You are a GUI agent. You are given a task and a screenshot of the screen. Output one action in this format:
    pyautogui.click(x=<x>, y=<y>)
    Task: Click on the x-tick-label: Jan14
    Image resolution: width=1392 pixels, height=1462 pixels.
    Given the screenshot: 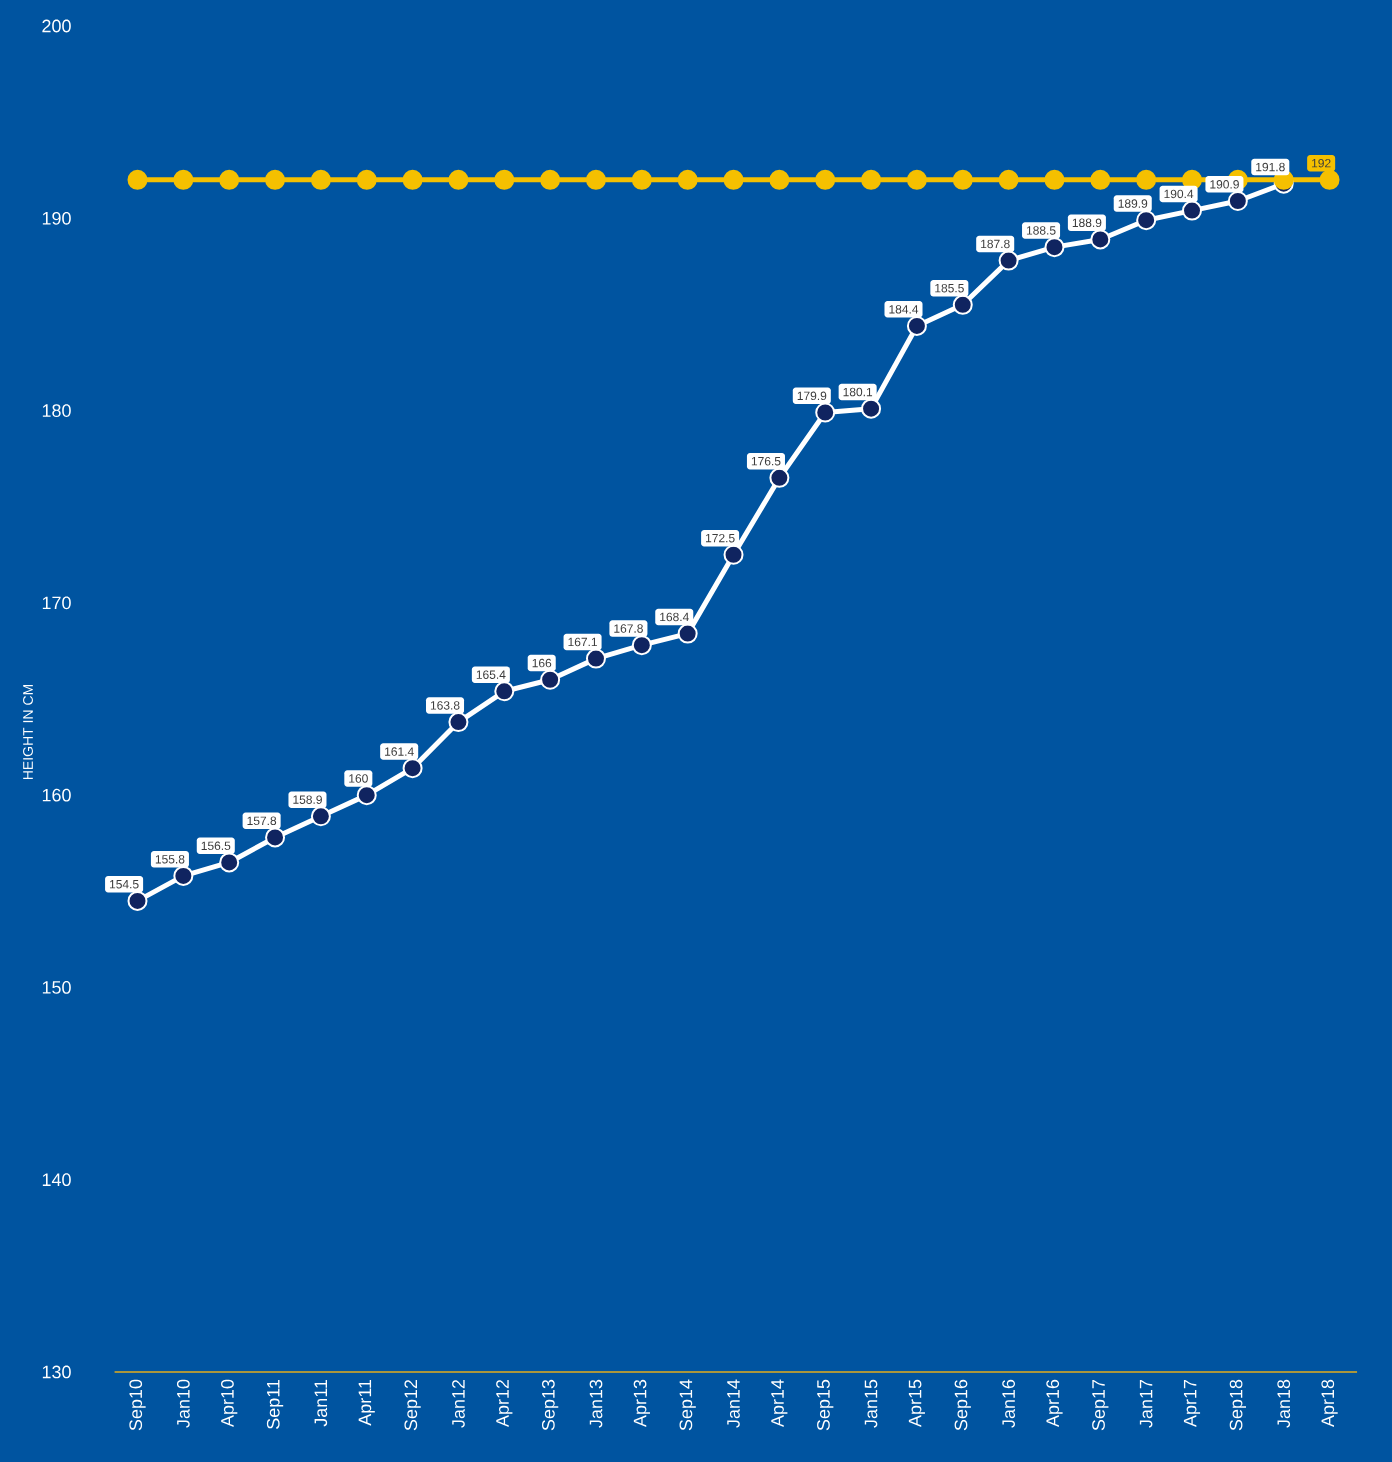 What is the action you would take?
    pyautogui.click(x=733, y=1403)
    